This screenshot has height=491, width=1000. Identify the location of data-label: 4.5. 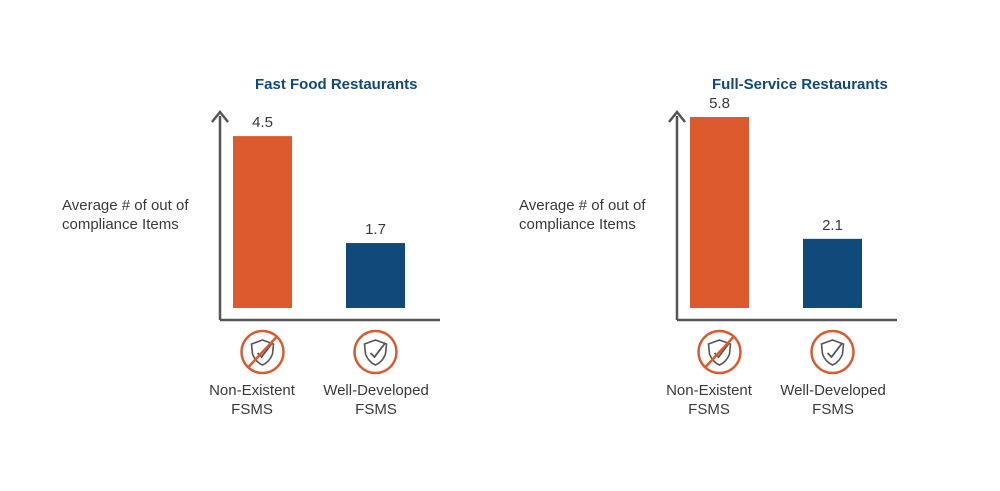
(262, 122).